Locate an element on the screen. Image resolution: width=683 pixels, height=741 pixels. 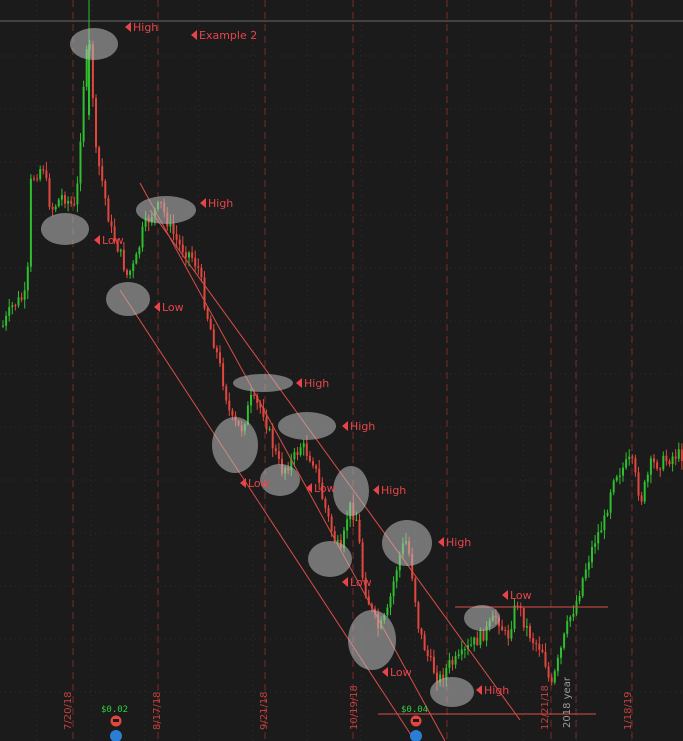
year-label: 2018 year is located at coordinates (567, 702).